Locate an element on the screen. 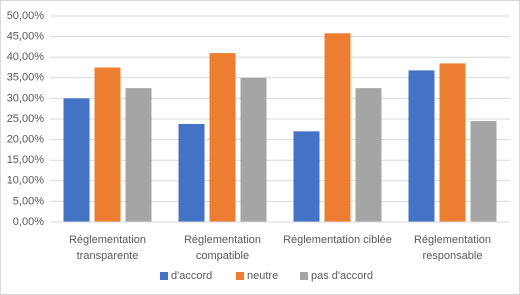  y-tick-label: 0,00% is located at coordinates (28, 222).